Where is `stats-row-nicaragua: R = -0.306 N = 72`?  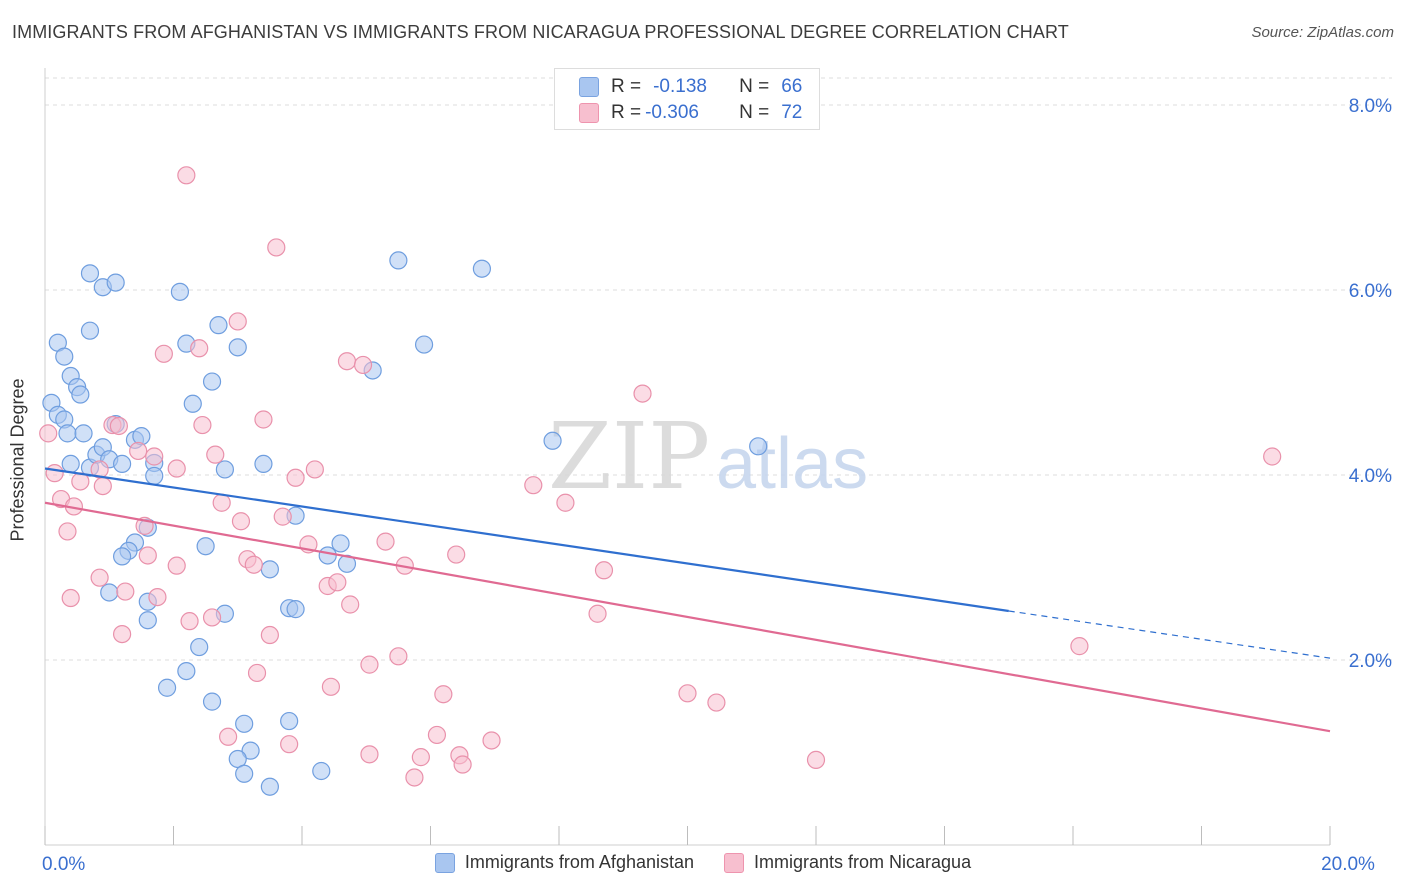
stats-row-nicaragua: R = -0.306 N = 72 is located at coordinates (690, 113).